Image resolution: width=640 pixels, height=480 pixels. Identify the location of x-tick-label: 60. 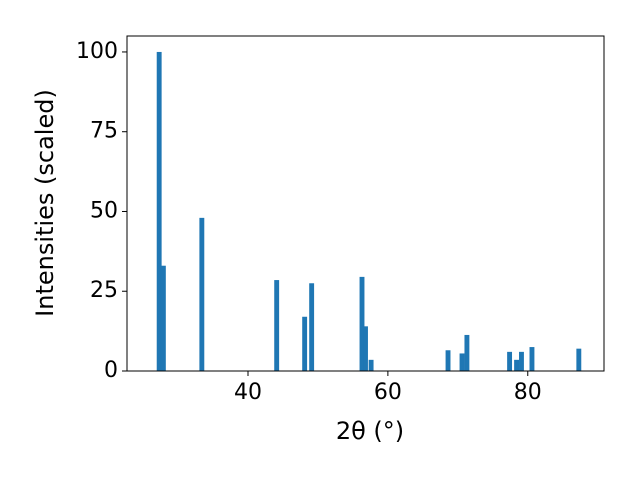
(388, 392).